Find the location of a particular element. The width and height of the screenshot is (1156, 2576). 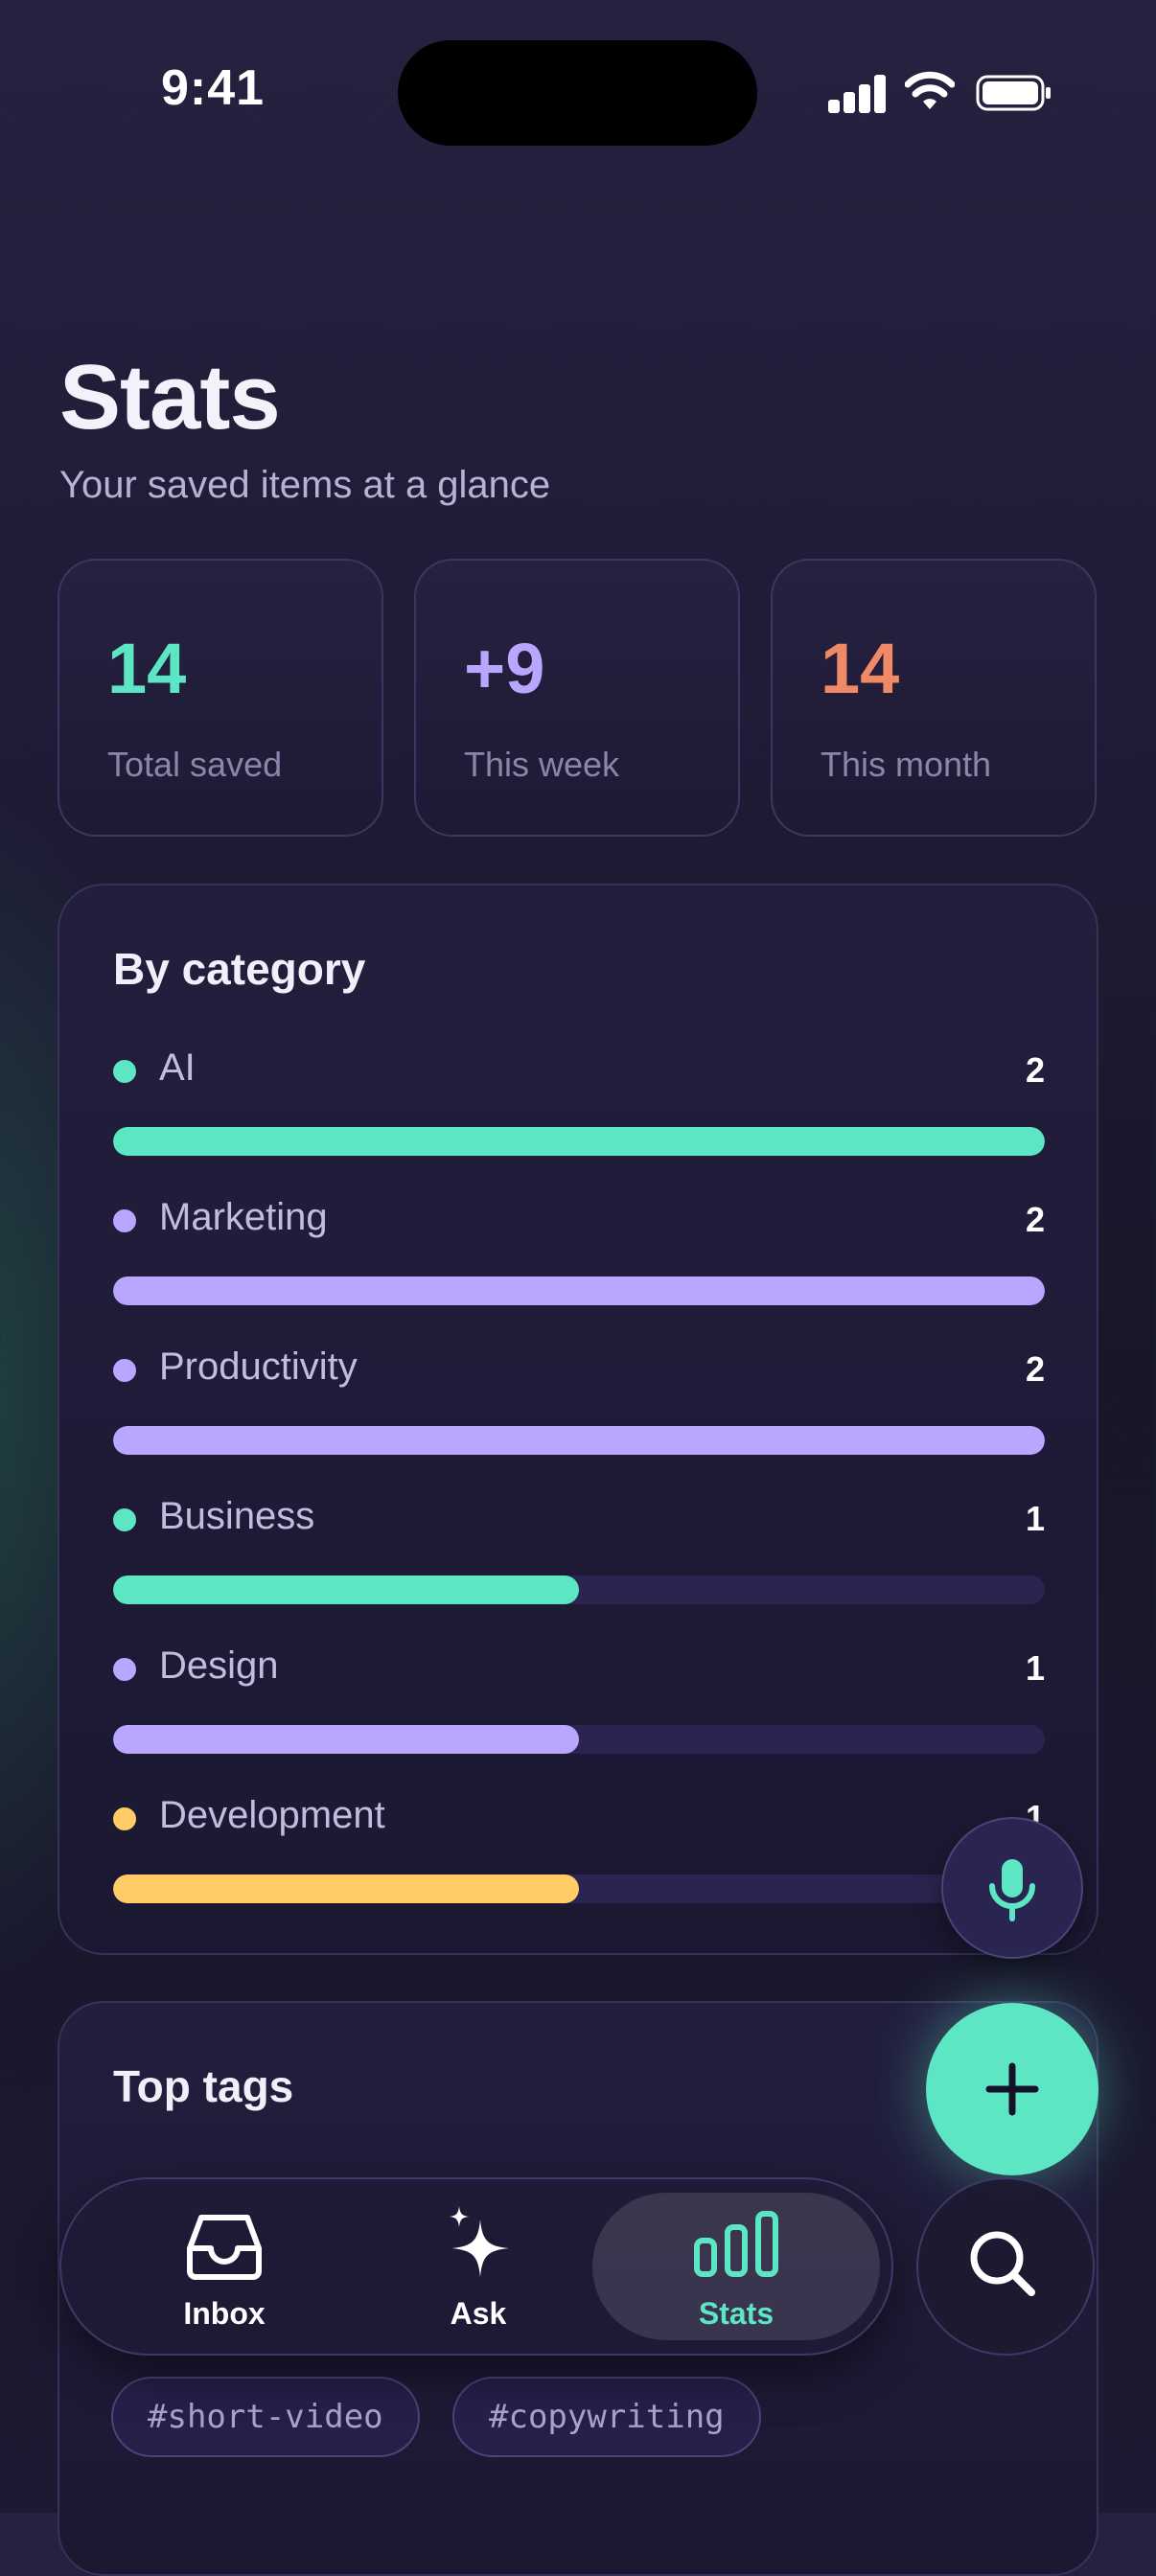

sparkle-icon is located at coordinates (480, 2241).